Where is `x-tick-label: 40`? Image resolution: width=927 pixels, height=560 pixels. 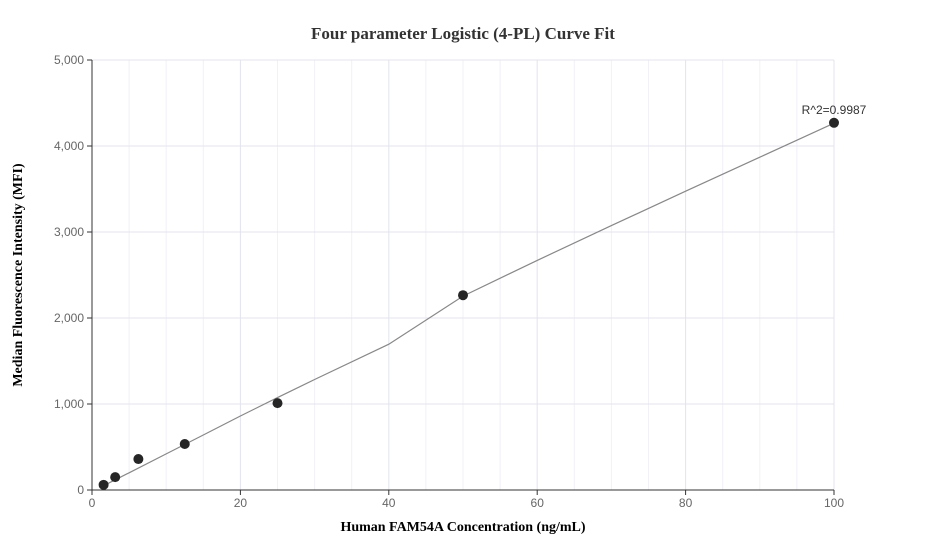
x-tick-label: 40 is located at coordinates (389, 503).